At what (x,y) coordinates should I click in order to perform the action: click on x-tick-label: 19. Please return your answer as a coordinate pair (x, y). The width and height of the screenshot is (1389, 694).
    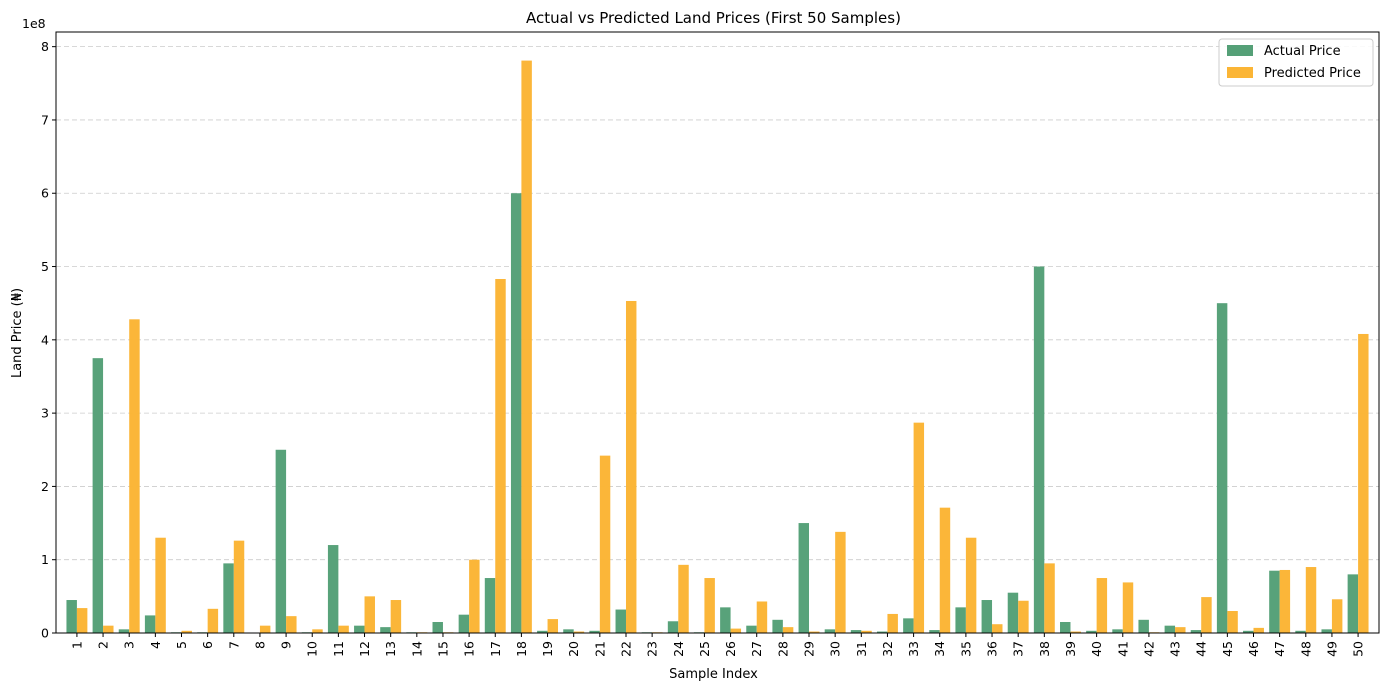
    Looking at the image, I should click on (547, 649).